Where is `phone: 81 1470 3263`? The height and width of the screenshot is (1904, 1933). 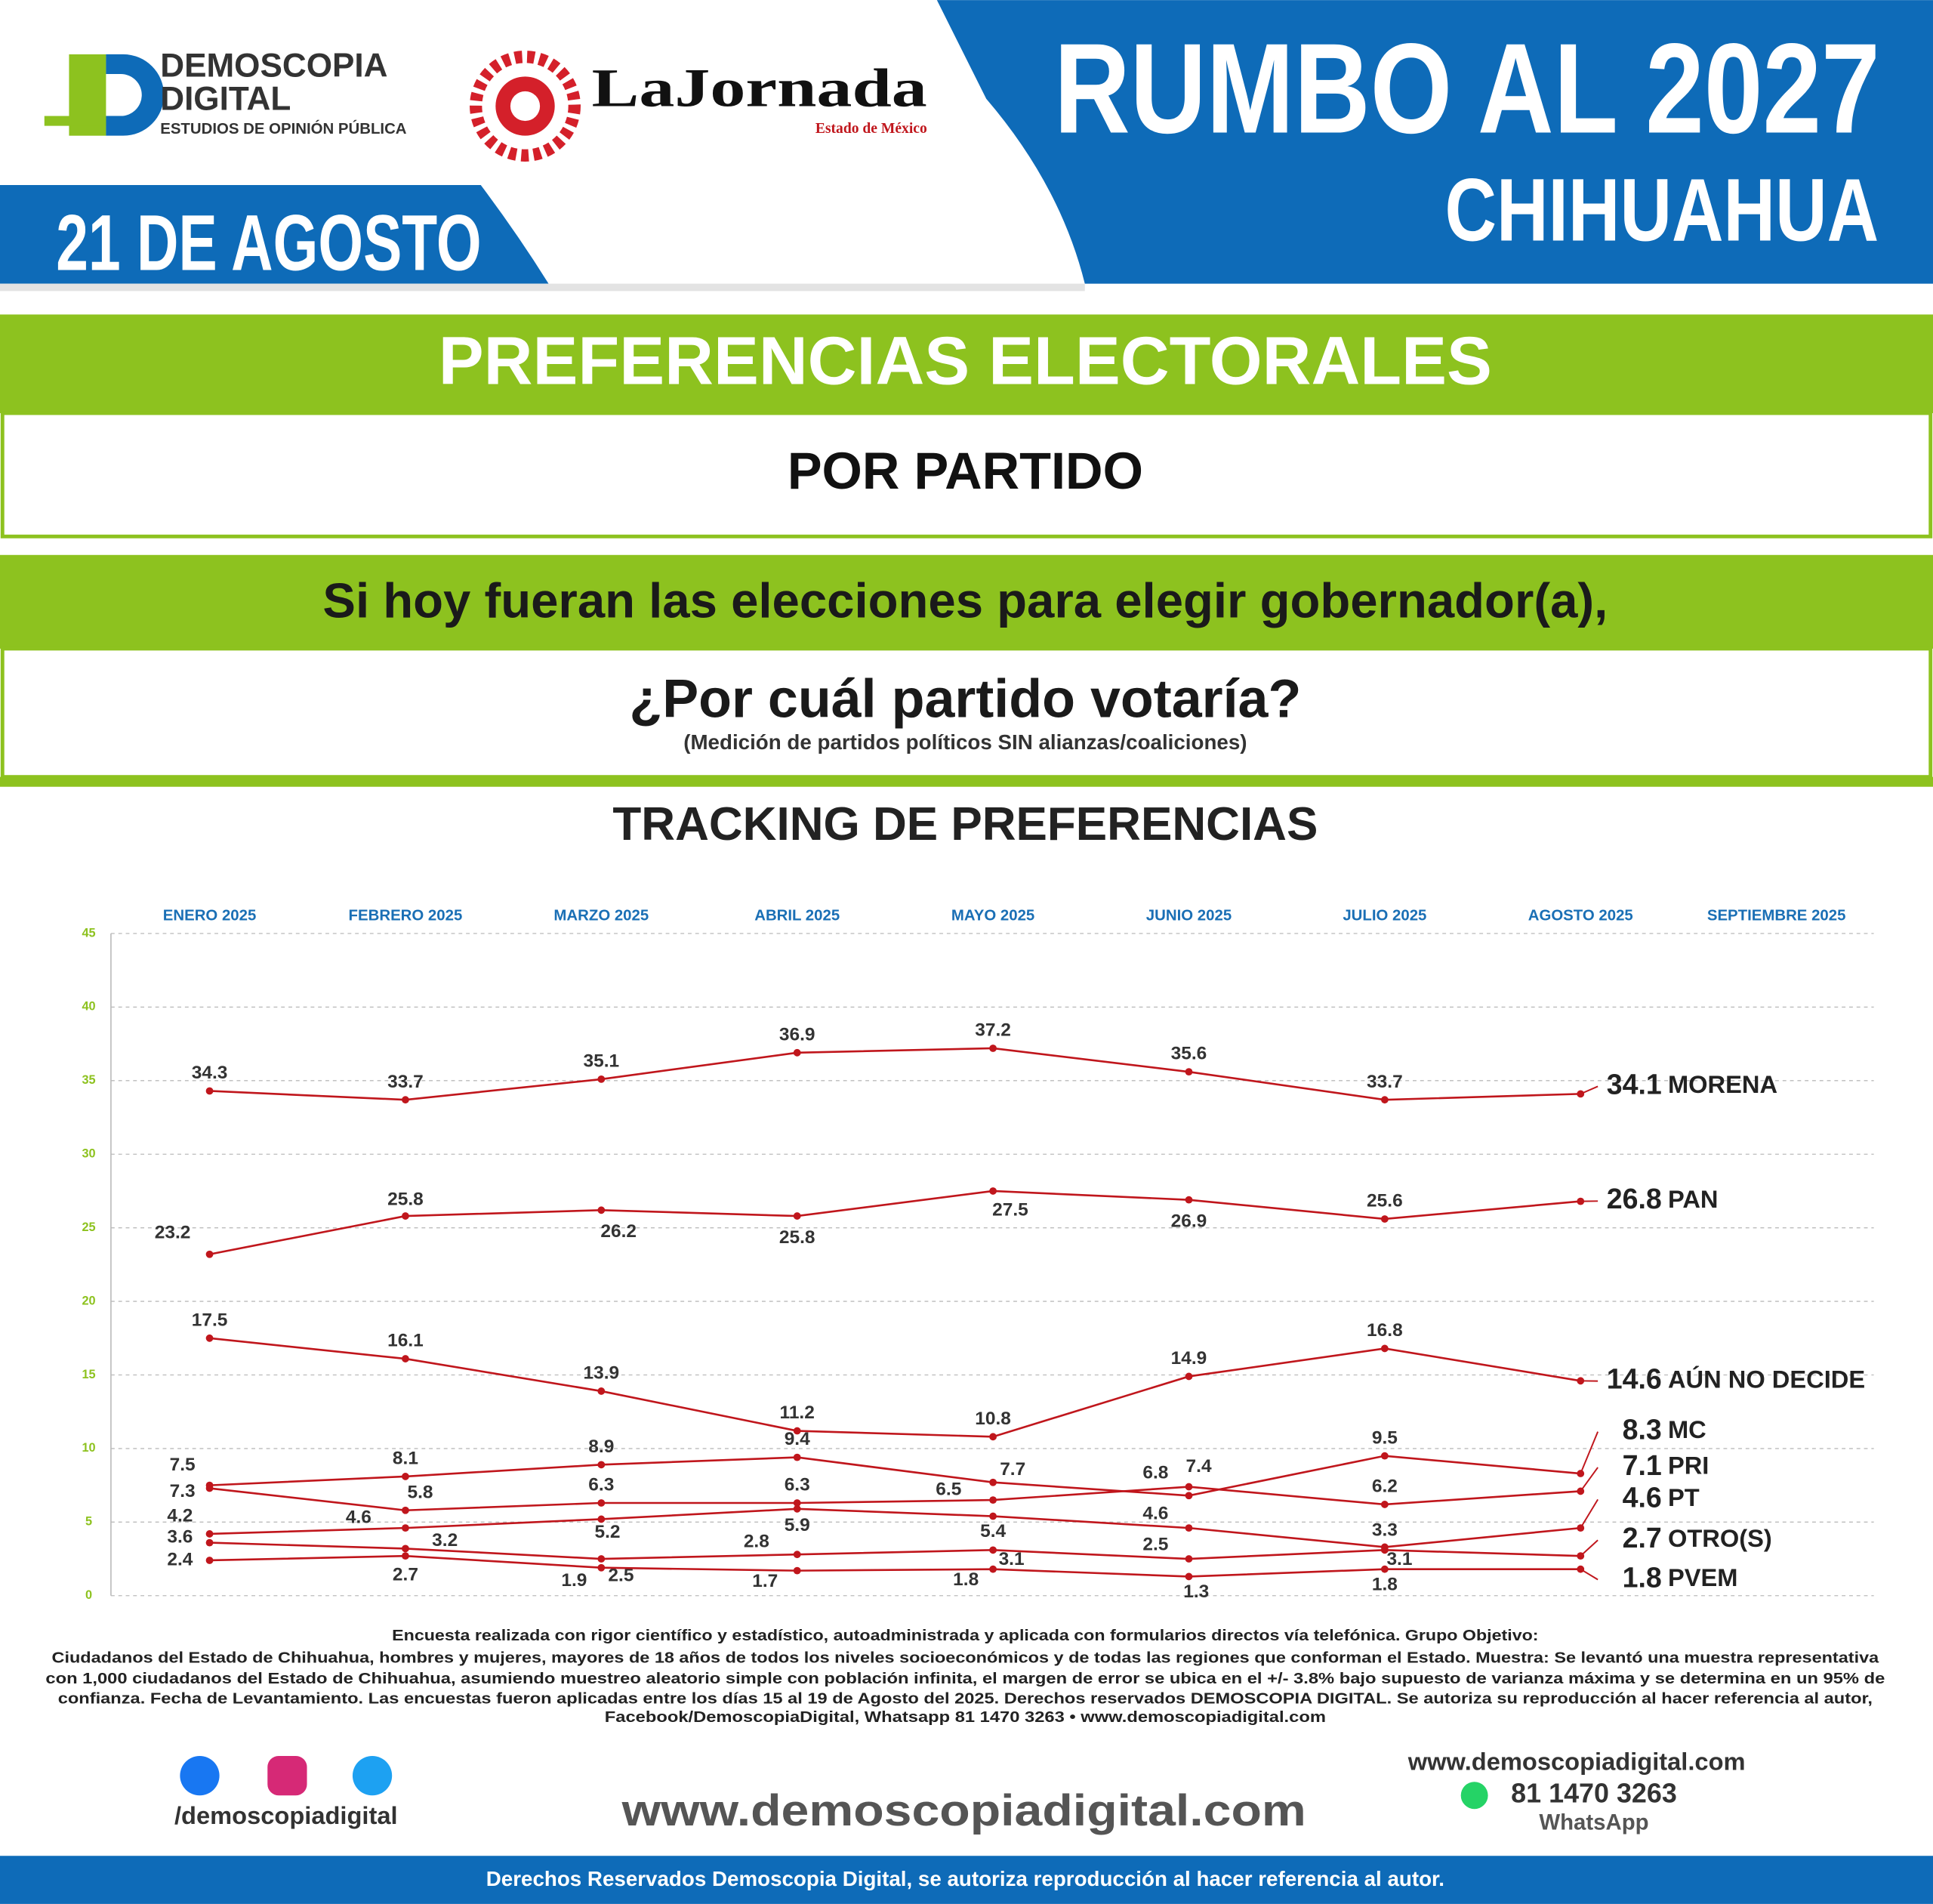 phone: 81 1470 3263 is located at coordinates (1594, 1793).